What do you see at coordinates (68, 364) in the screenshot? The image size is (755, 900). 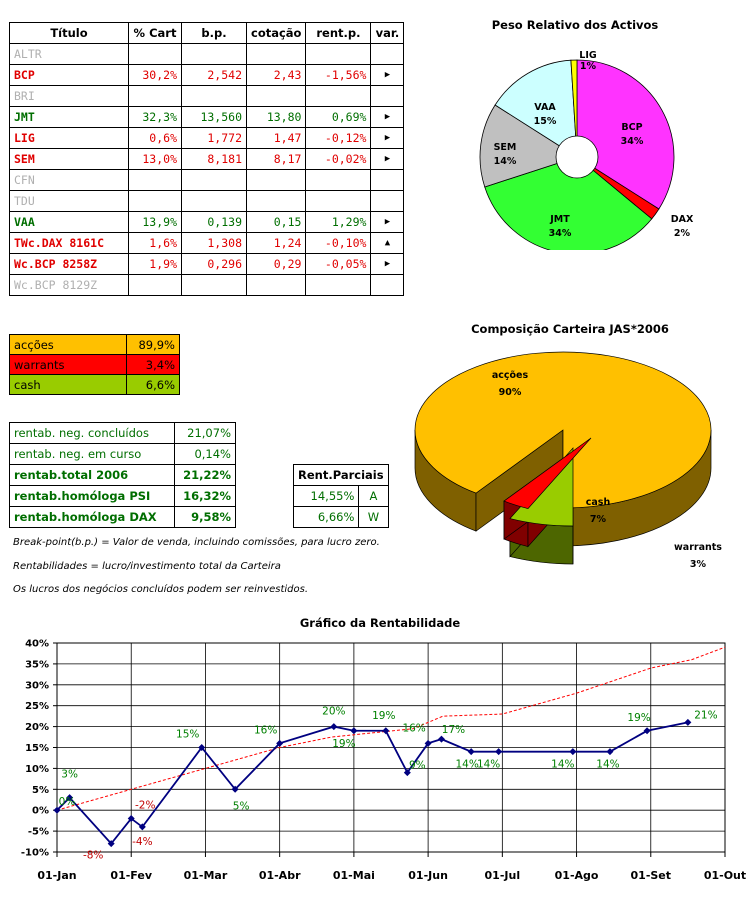 I see `allocation-label: warrants` at bounding box center [68, 364].